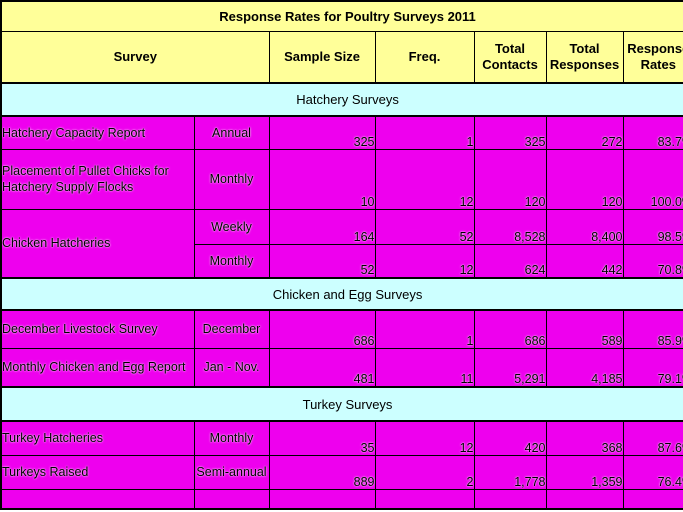 The height and width of the screenshot is (512, 683). What do you see at coordinates (652, 57) in the screenshot?
I see `column-header-response-rates: Response Rates` at bounding box center [652, 57].